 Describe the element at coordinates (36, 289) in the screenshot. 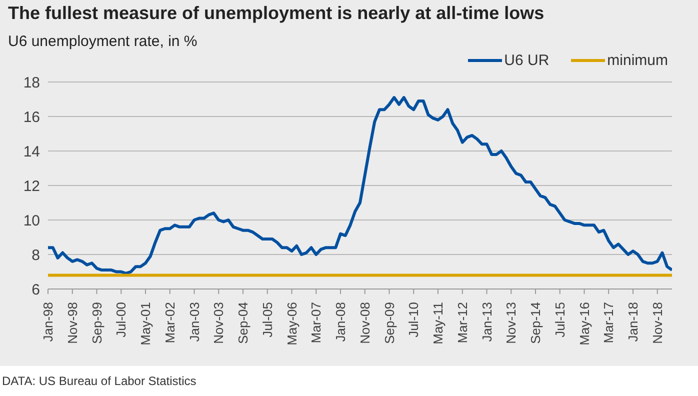

I see `y-tick-label: 6` at that location.